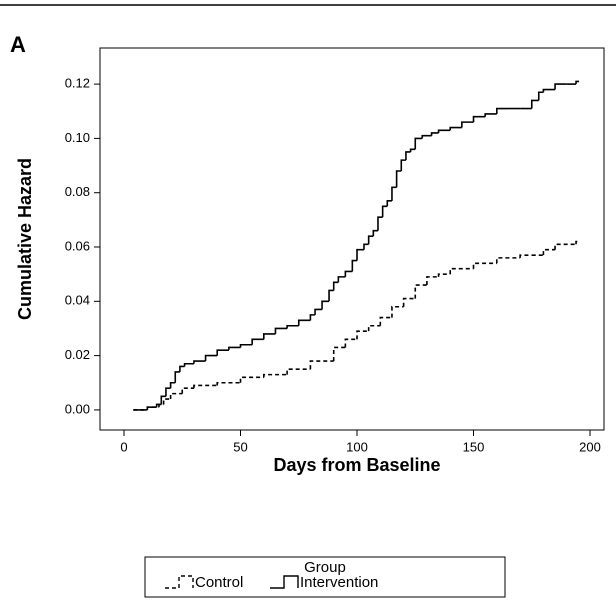 Image resolution: width=616 pixels, height=604 pixels. I want to click on x-tick-label: 100, so click(357, 446).